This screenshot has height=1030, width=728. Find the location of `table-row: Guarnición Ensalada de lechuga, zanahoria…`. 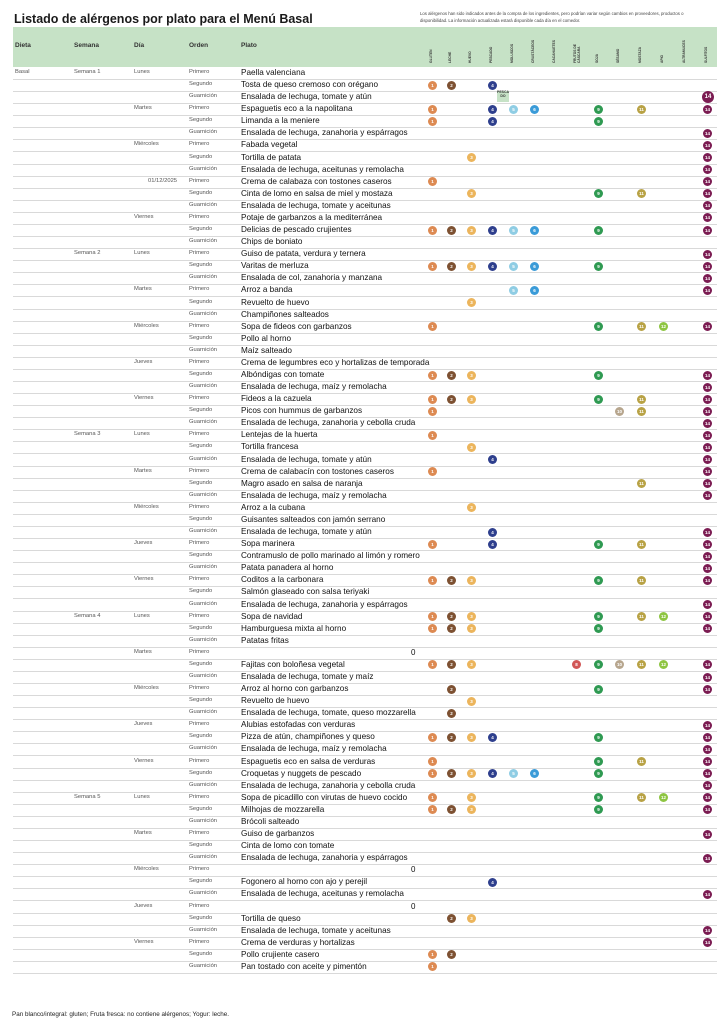

table-row: Guarnición Ensalada de lechuga, zanahoria… is located at coordinates (365, 786).